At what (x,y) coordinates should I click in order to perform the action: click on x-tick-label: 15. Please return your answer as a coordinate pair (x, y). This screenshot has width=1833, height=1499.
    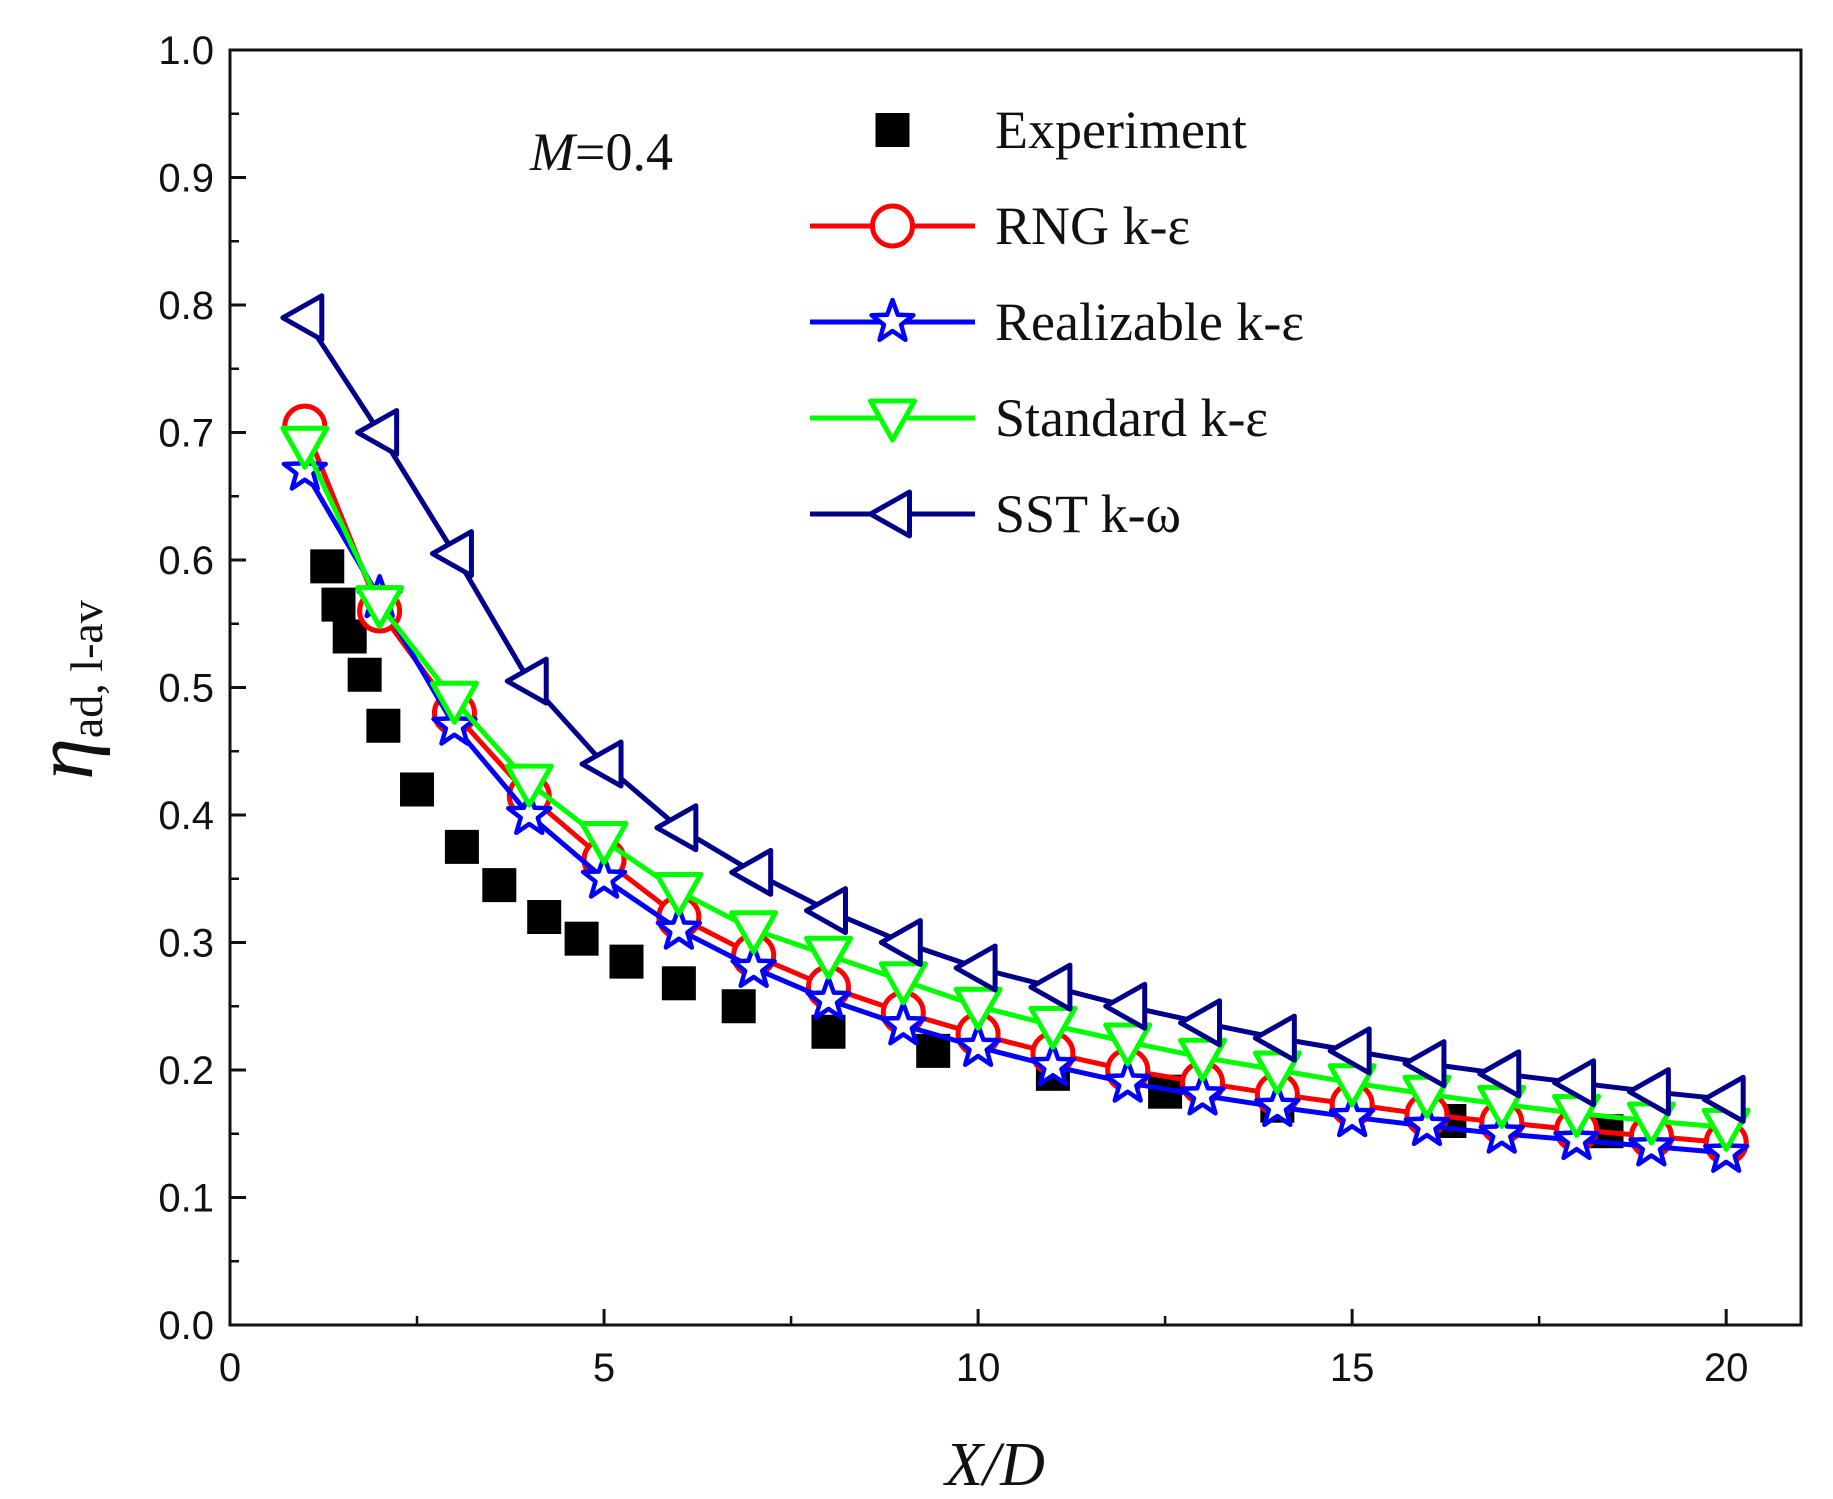
    Looking at the image, I should click on (1352, 1368).